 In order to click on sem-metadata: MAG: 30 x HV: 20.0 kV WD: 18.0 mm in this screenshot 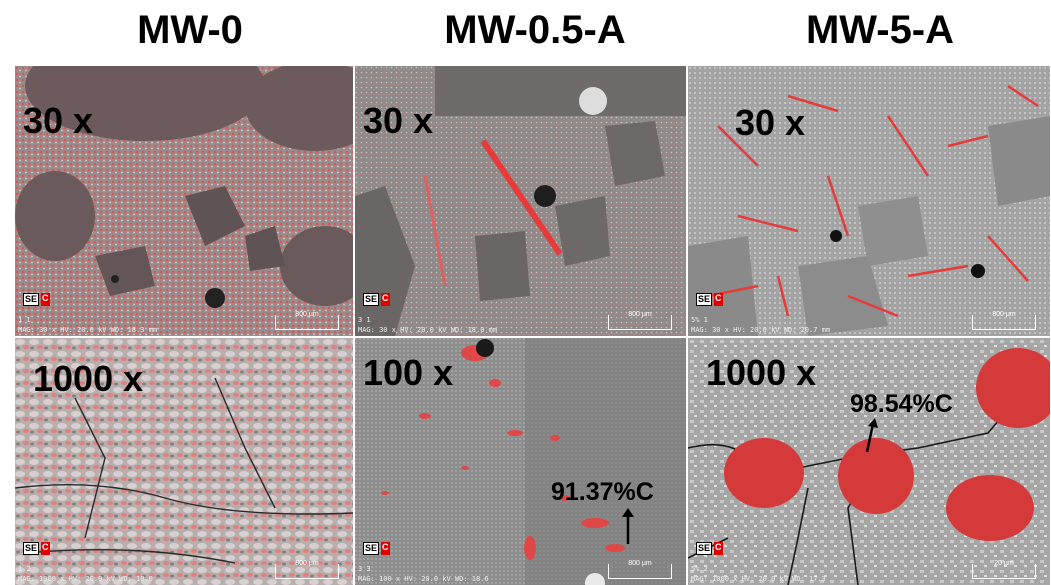, I will do `click(428, 330)`.